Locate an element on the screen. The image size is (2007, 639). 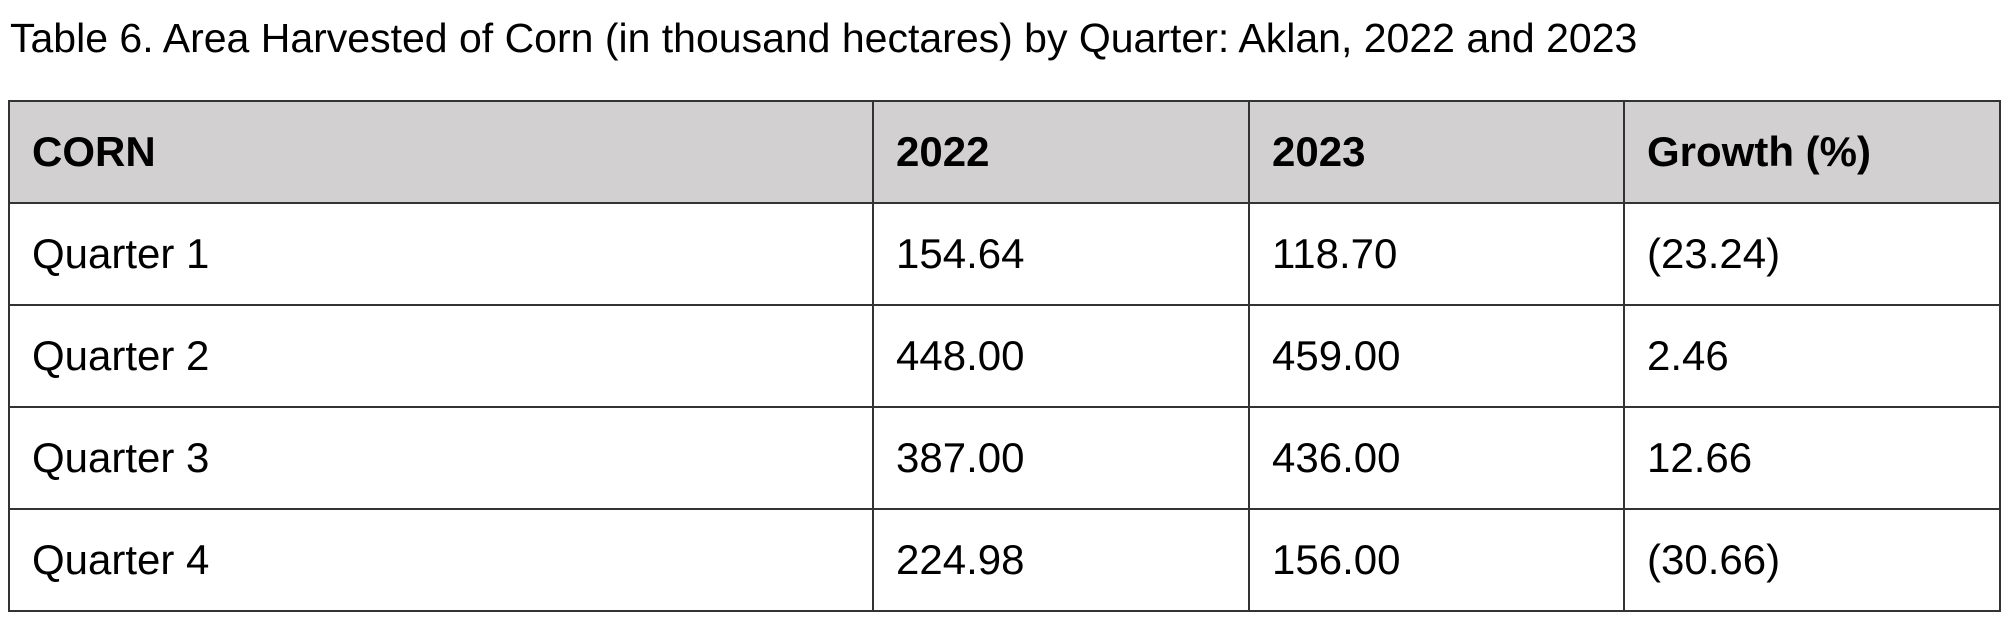
table-cell: 154.64 is located at coordinates (1061, 254).